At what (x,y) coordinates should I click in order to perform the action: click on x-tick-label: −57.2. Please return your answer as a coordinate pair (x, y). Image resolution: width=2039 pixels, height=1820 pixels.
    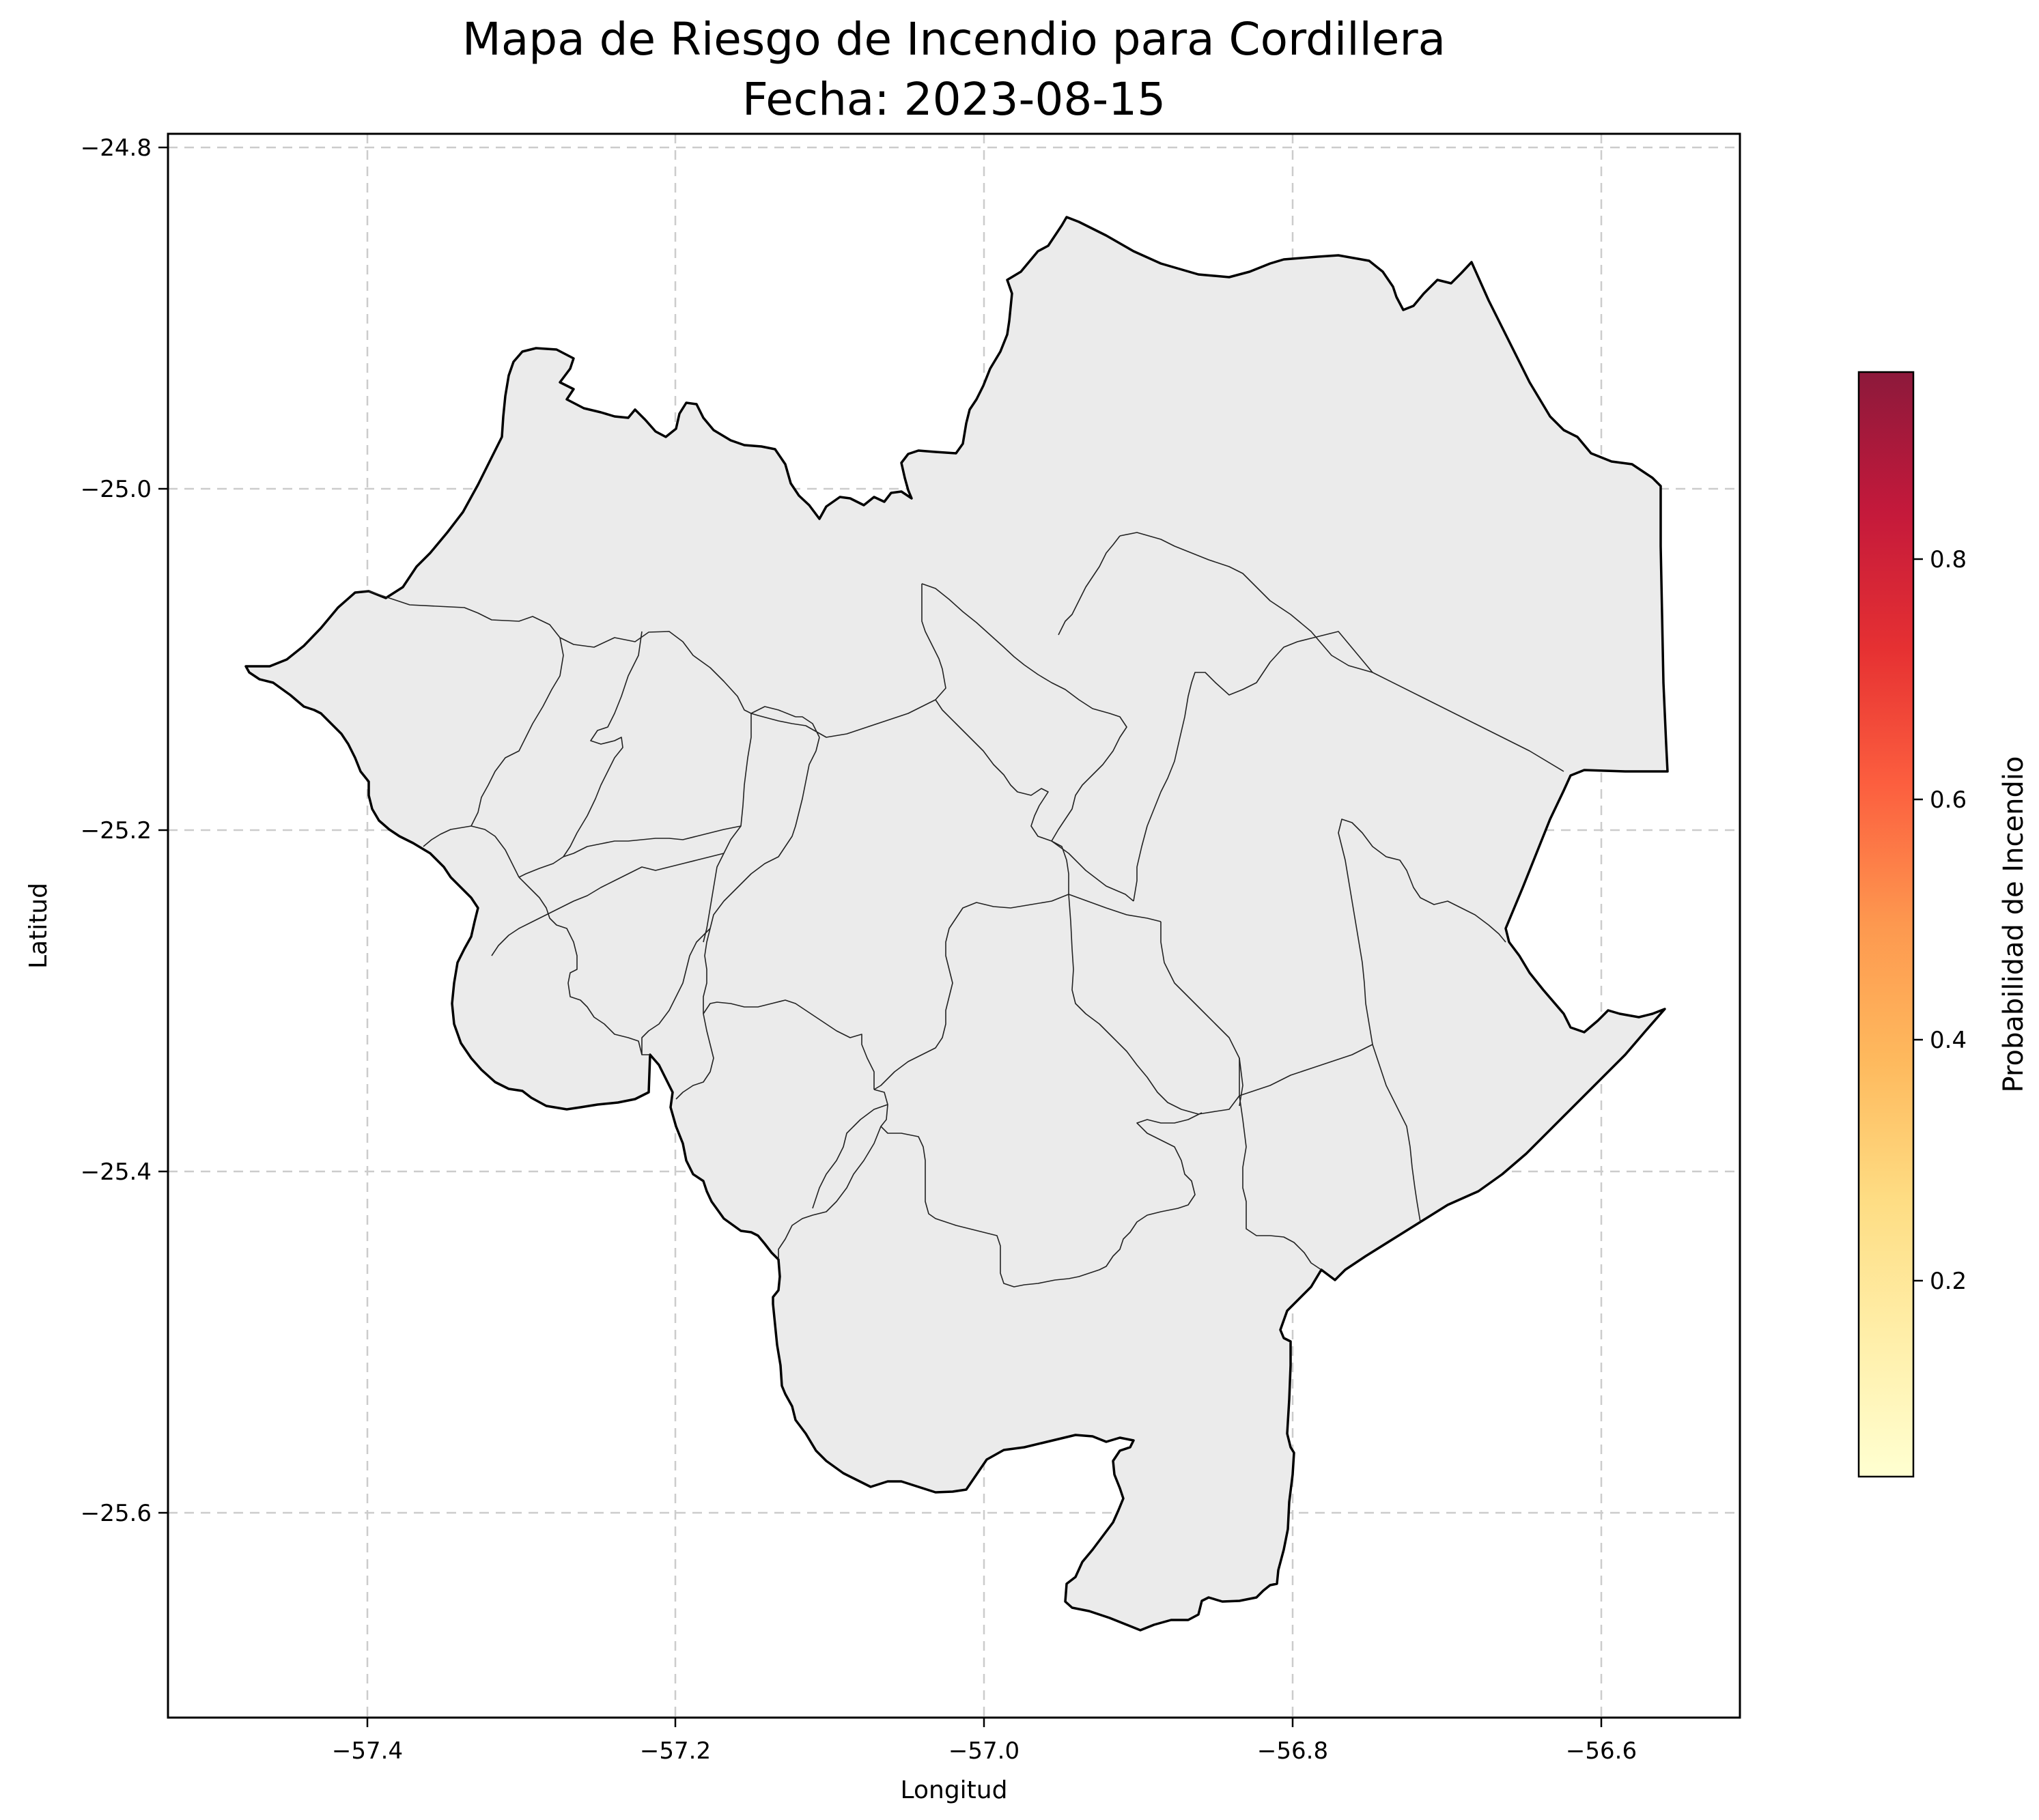
    Looking at the image, I should click on (675, 1751).